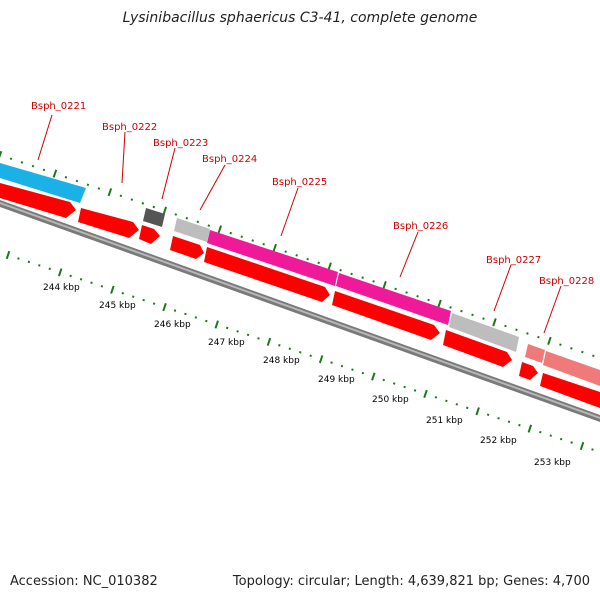 The width and height of the screenshot is (600, 600). What do you see at coordinates (129, 127) in the screenshot?
I see `gene-label-bsph-0222: Bsph_0222` at bounding box center [129, 127].